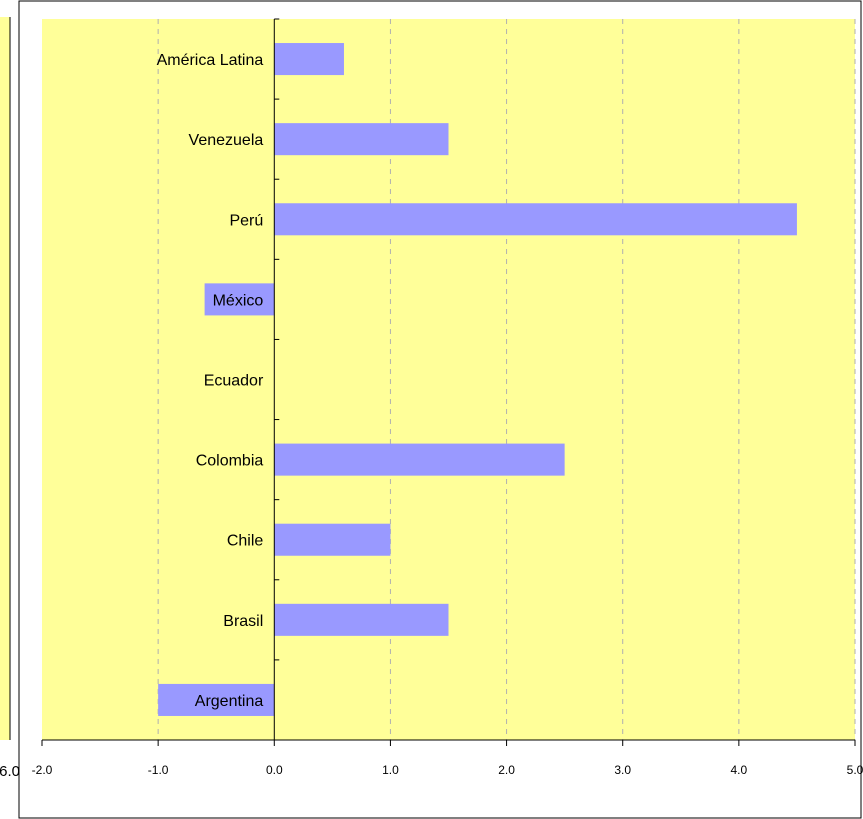 This screenshot has width=863, height=819. What do you see at coordinates (246, 220) in the screenshot?
I see `category-label: Perú` at bounding box center [246, 220].